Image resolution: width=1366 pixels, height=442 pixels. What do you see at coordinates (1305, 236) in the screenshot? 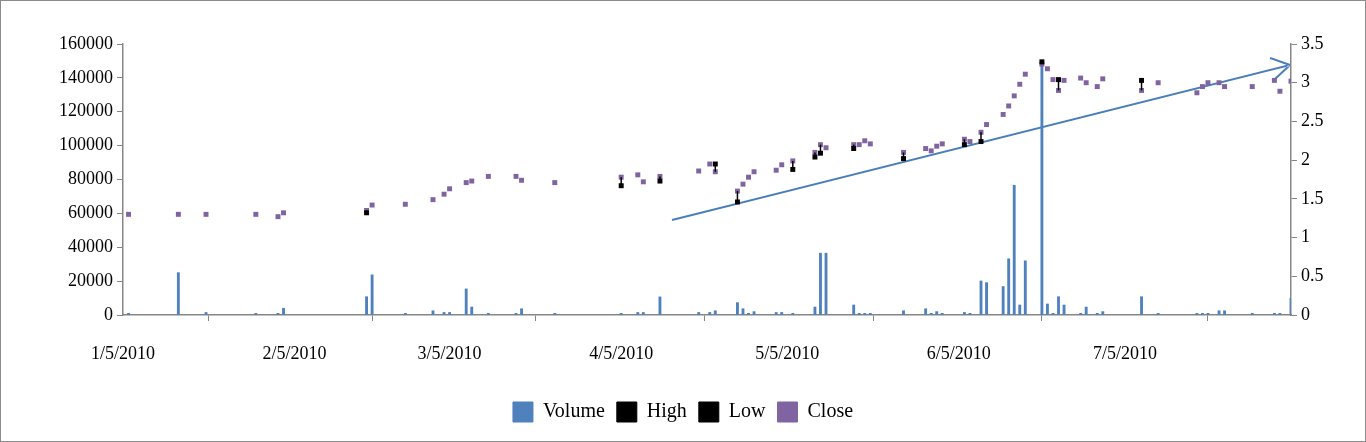
I see `y2-tick-label: 1` at bounding box center [1305, 236].